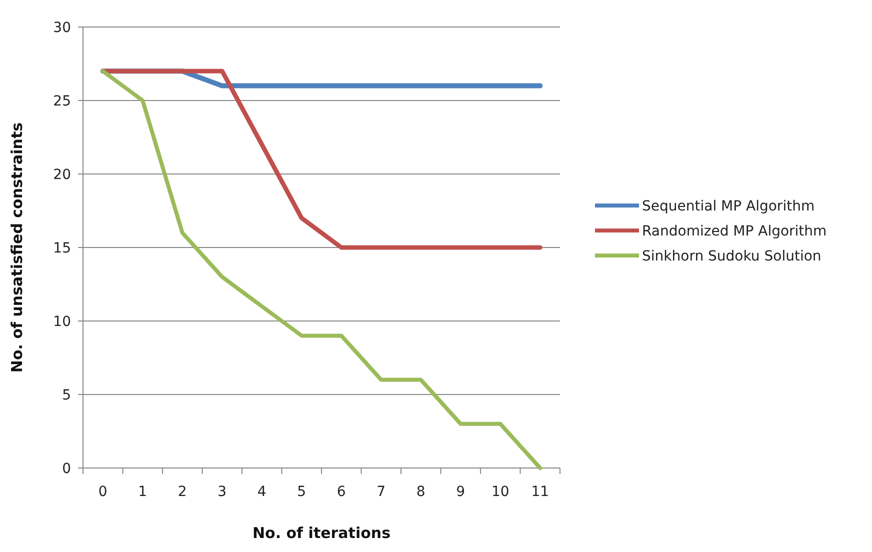  Describe the element at coordinates (500, 492) in the screenshot. I see `x-tick-label: 10` at that location.